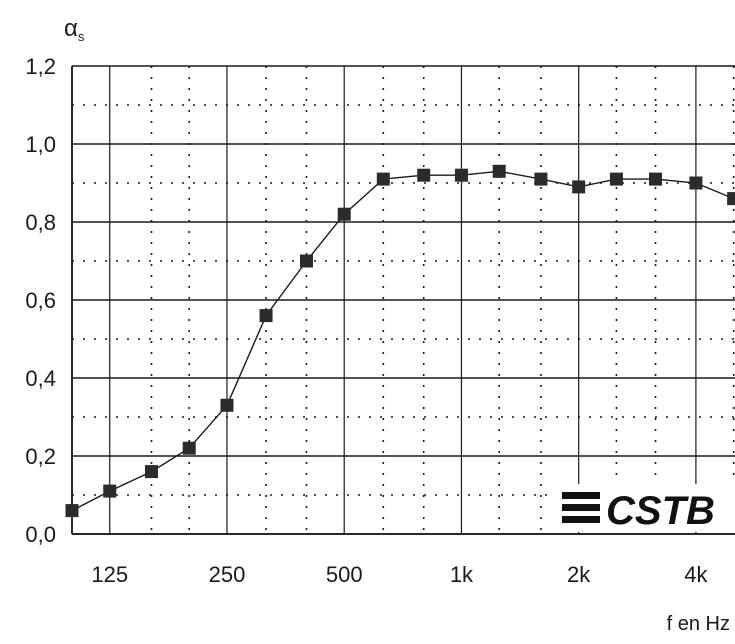  I want to click on x-tick-label: 500, so click(344, 574).